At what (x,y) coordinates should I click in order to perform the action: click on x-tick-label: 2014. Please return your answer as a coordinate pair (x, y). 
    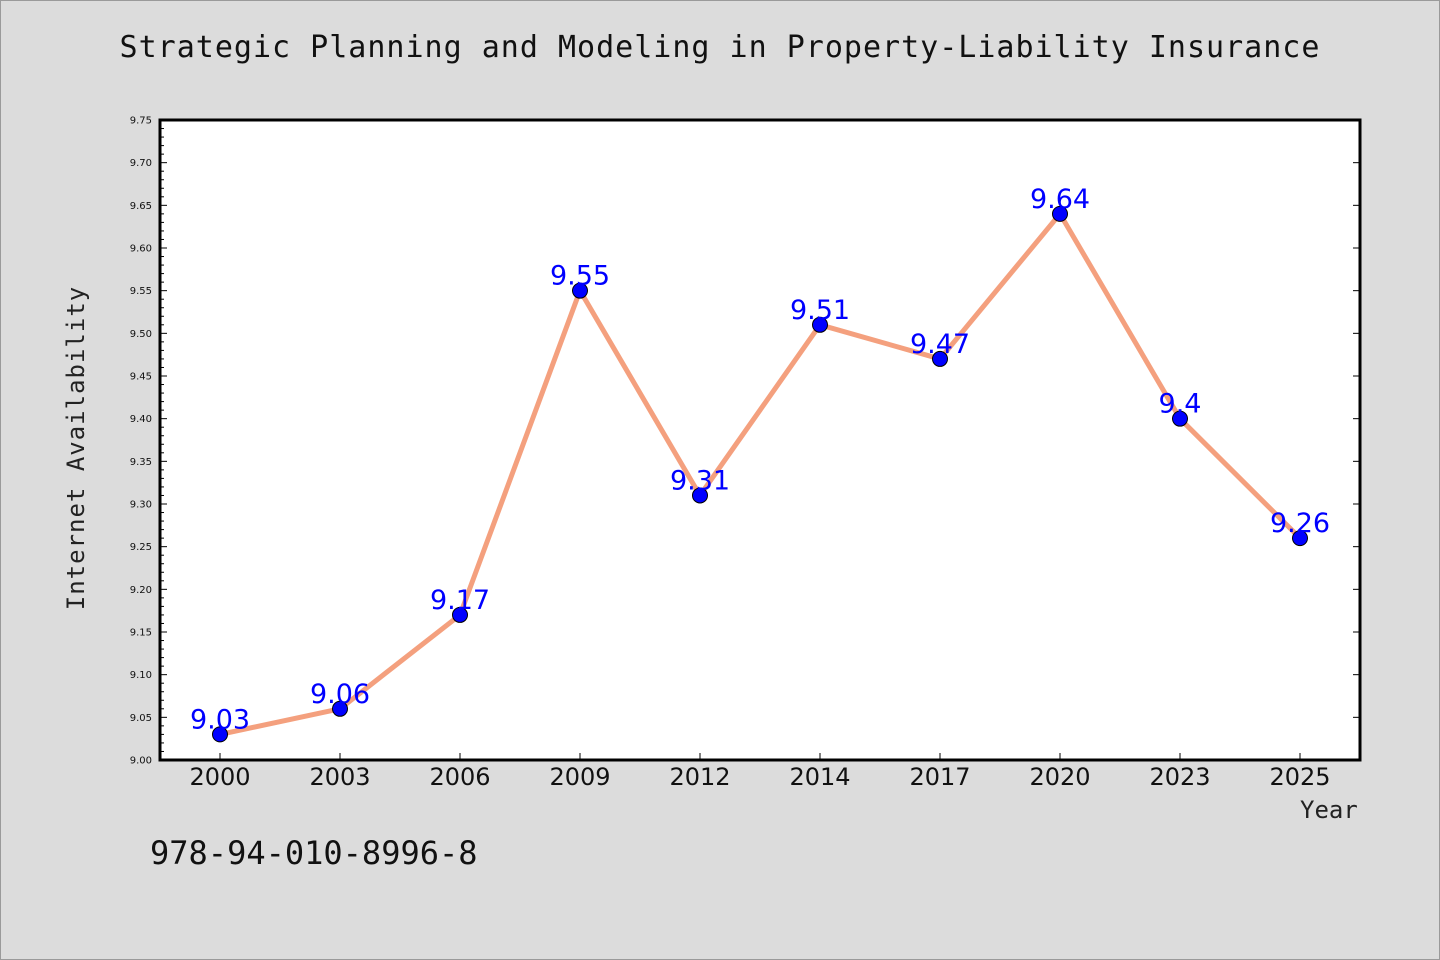
    Looking at the image, I should click on (819, 777).